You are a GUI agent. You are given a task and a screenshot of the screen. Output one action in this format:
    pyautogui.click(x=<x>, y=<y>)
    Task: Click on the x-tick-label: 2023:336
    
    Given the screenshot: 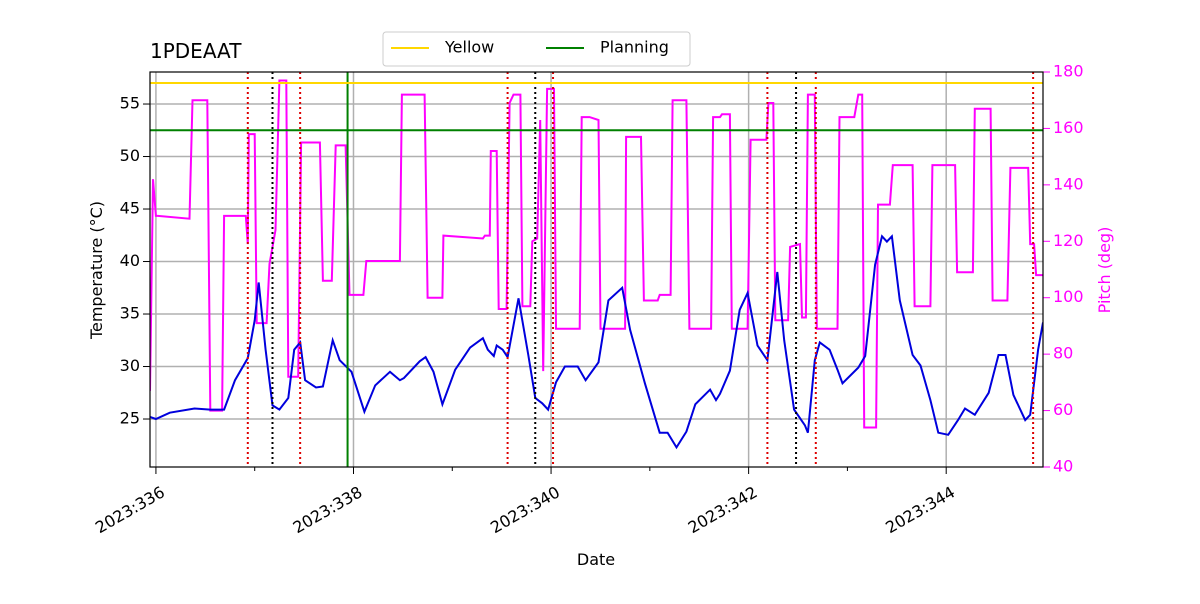 What is the action you would take?
    pyautogui.click(x=130, y=509)
    